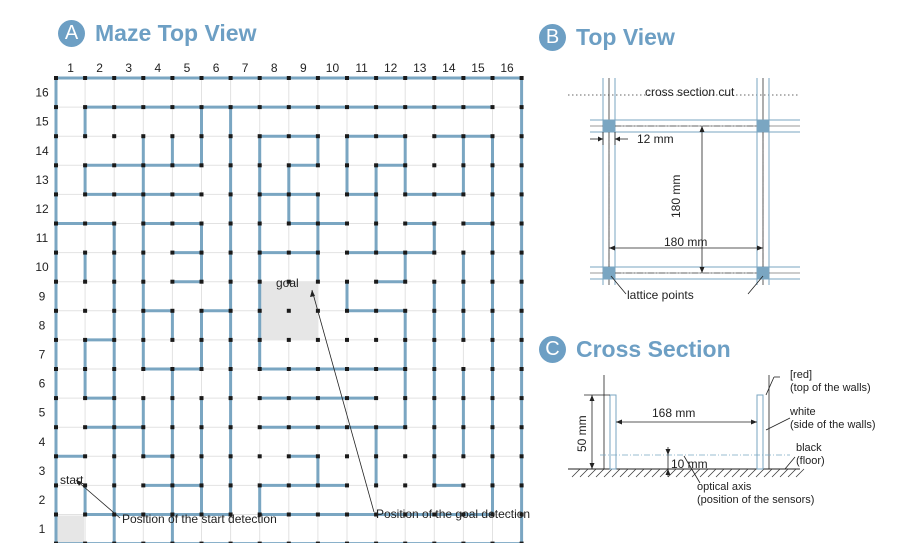  I want to click on maze-col-number: 3, so click(128, 68).